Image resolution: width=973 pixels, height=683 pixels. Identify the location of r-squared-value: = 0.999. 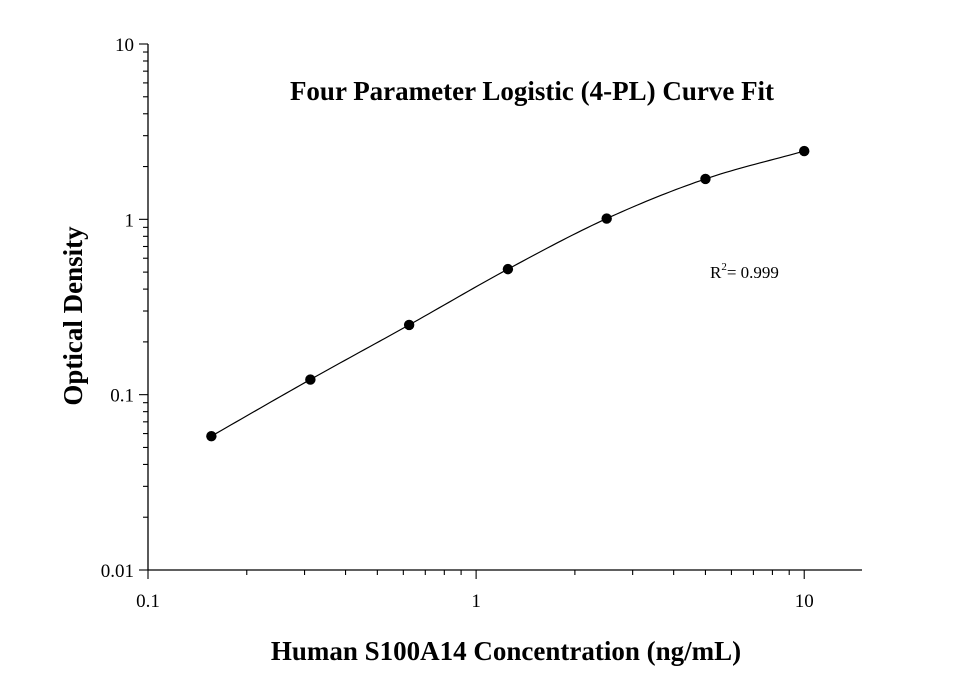
(753, 272).